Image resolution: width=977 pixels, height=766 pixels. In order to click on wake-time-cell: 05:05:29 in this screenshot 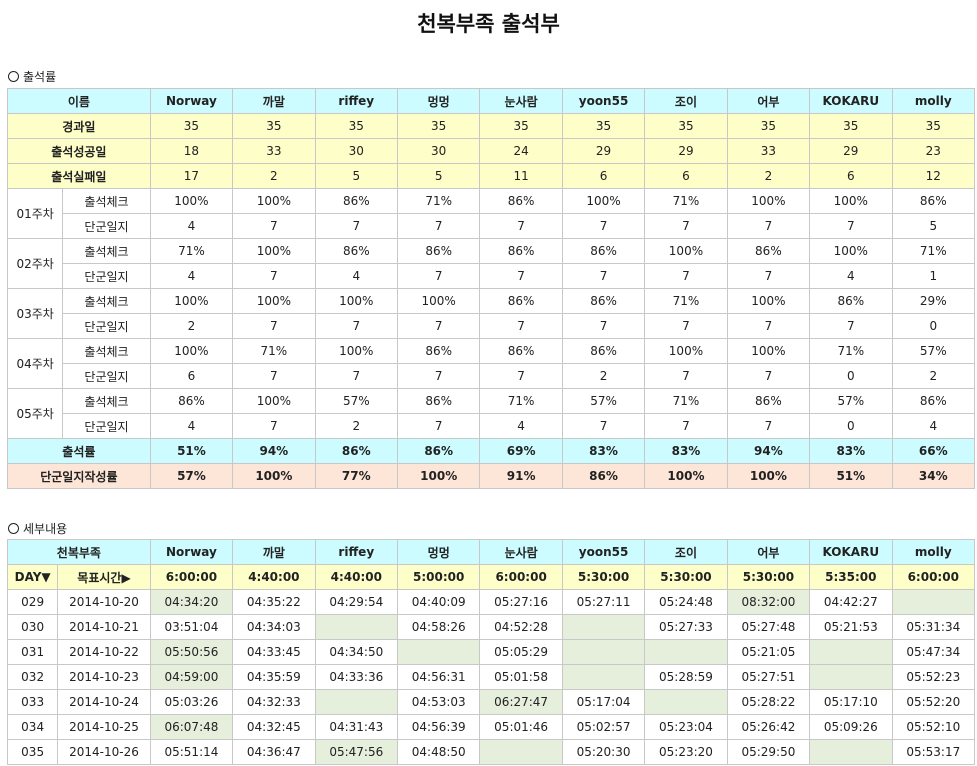, I will do `click(521, 652)`.